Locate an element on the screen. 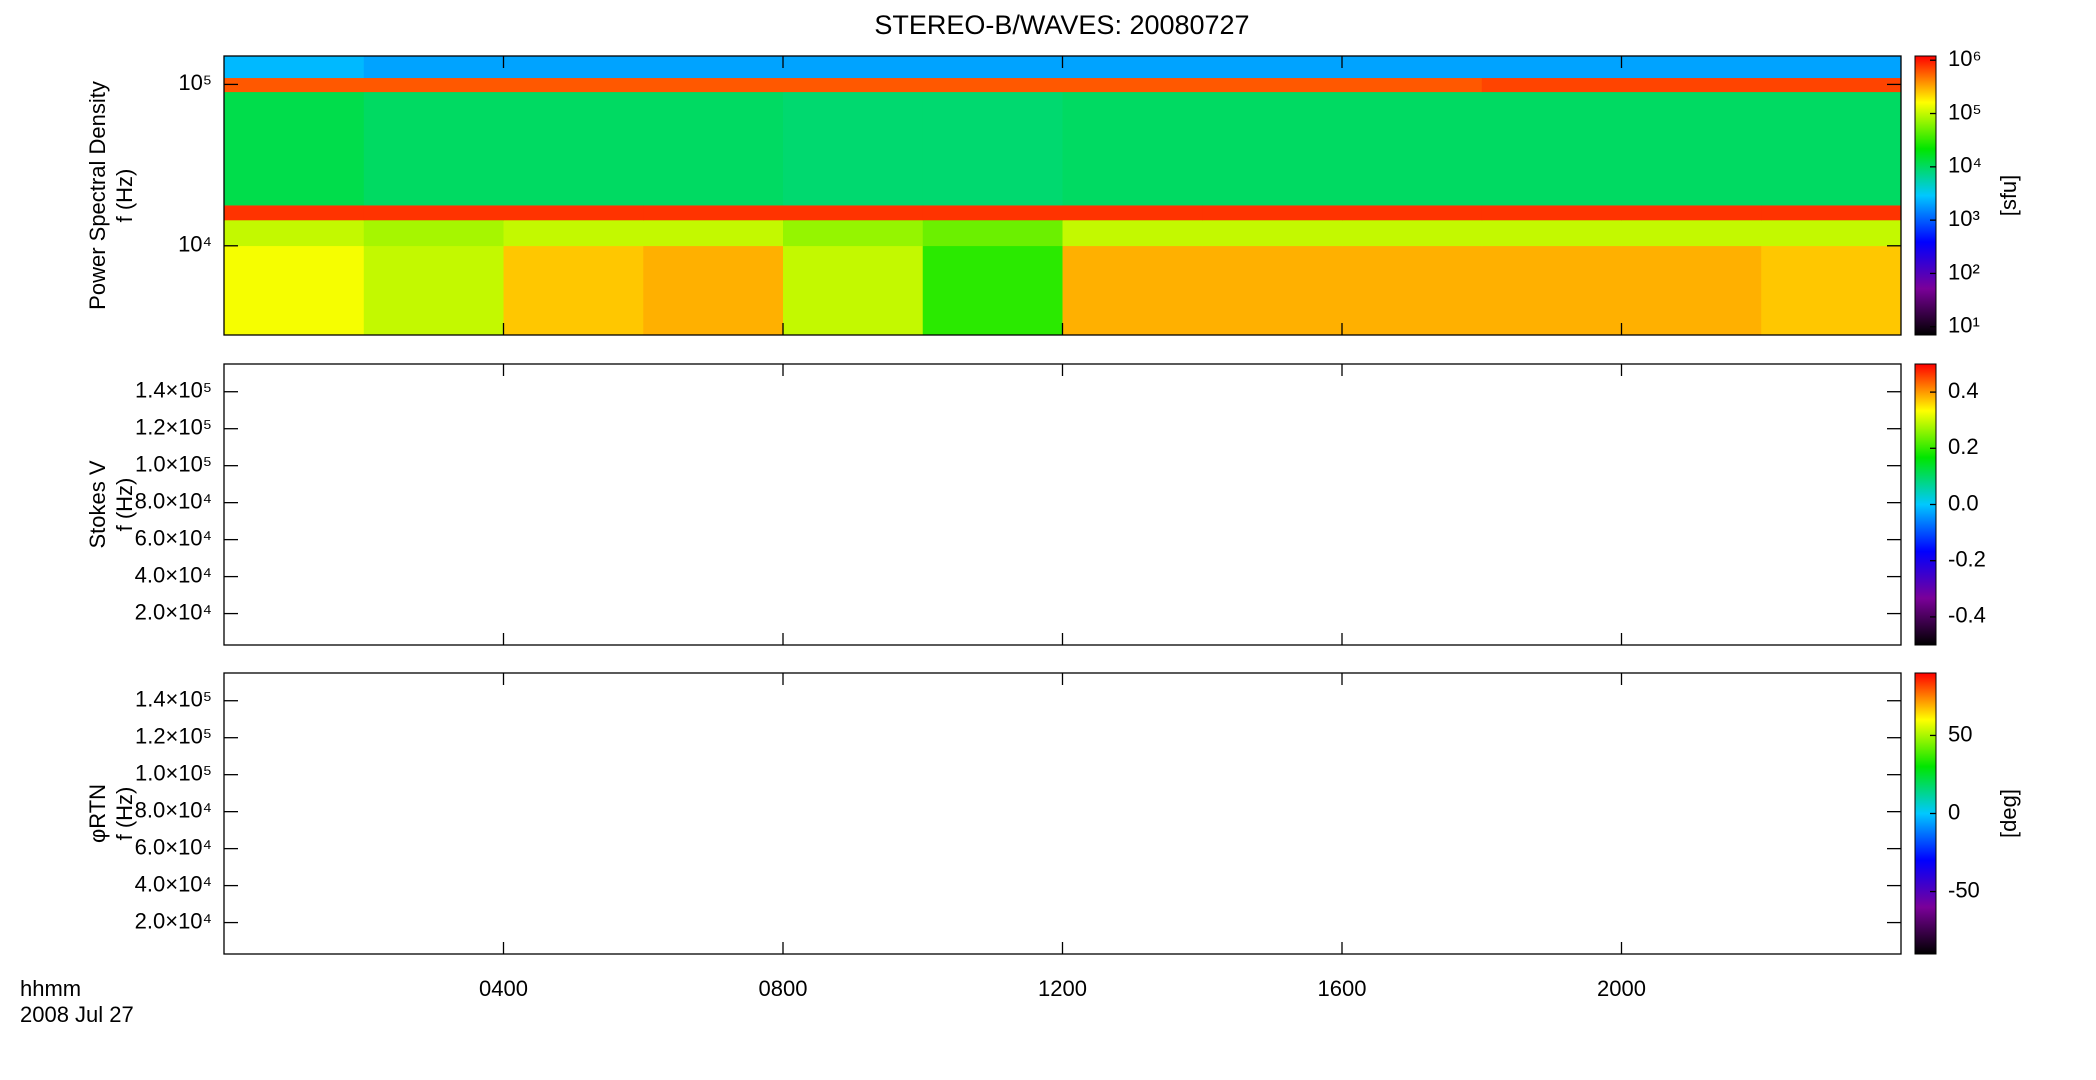 This screenshot has height=1080, width=2096. colorbar-tick-label: 10² is located at coordinates (1964, 271).